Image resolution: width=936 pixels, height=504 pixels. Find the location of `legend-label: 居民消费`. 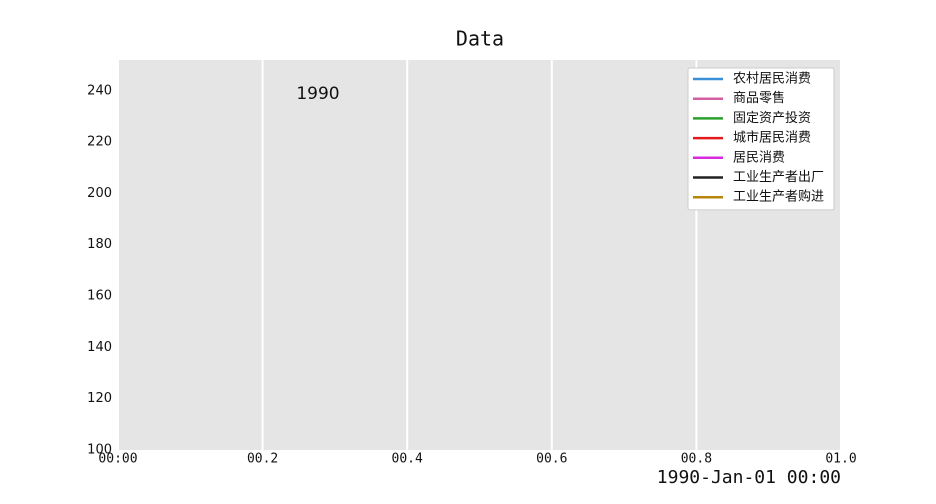

legend-label: 居民消费 is located at coordinates (759, 157).